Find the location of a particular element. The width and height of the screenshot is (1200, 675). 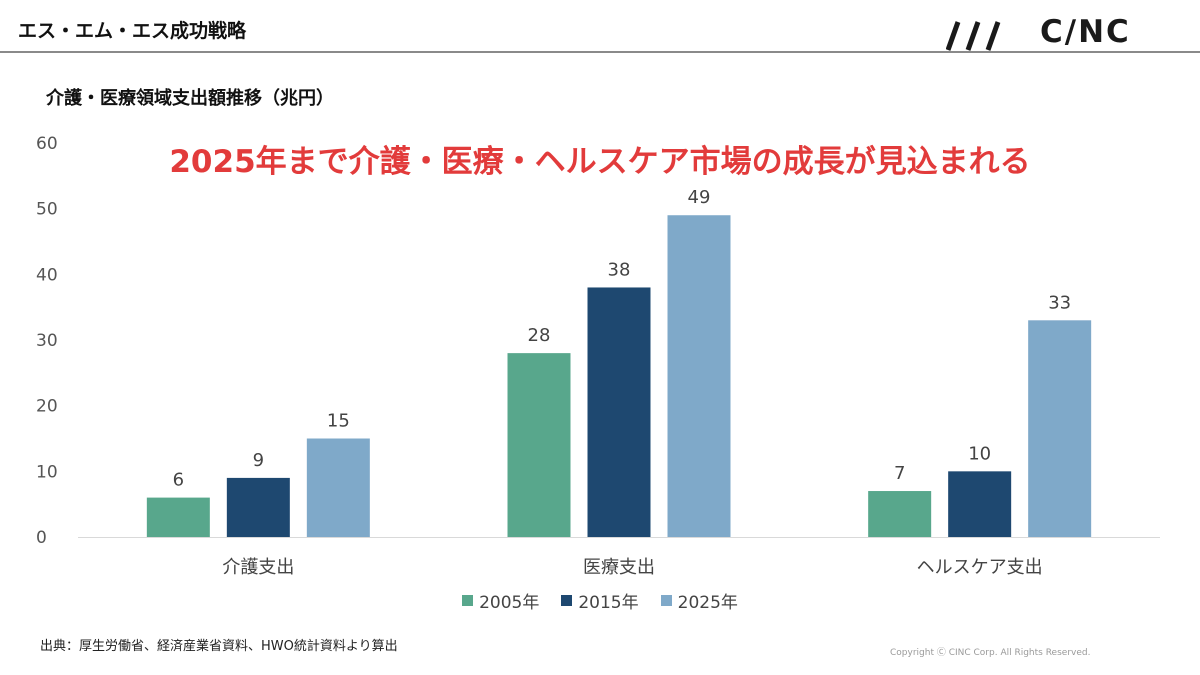

header-divider is located at coordinates (600, 52).